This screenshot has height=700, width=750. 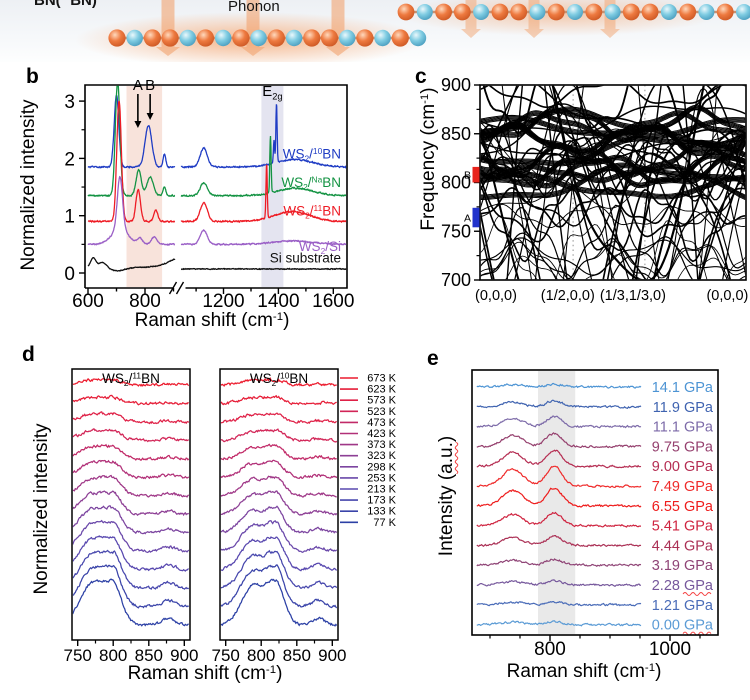 I want to click on x-tick-label: 900, so click(x=332, y=655).